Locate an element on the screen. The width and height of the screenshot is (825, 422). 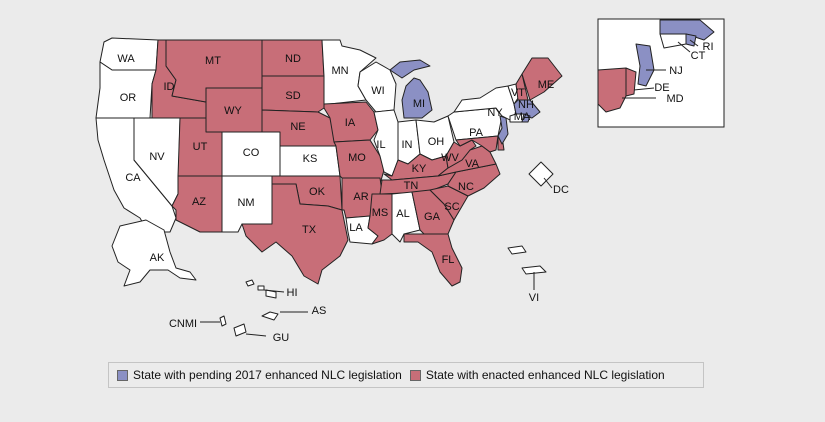
label-co: CO is located at coordinates (251, 153).